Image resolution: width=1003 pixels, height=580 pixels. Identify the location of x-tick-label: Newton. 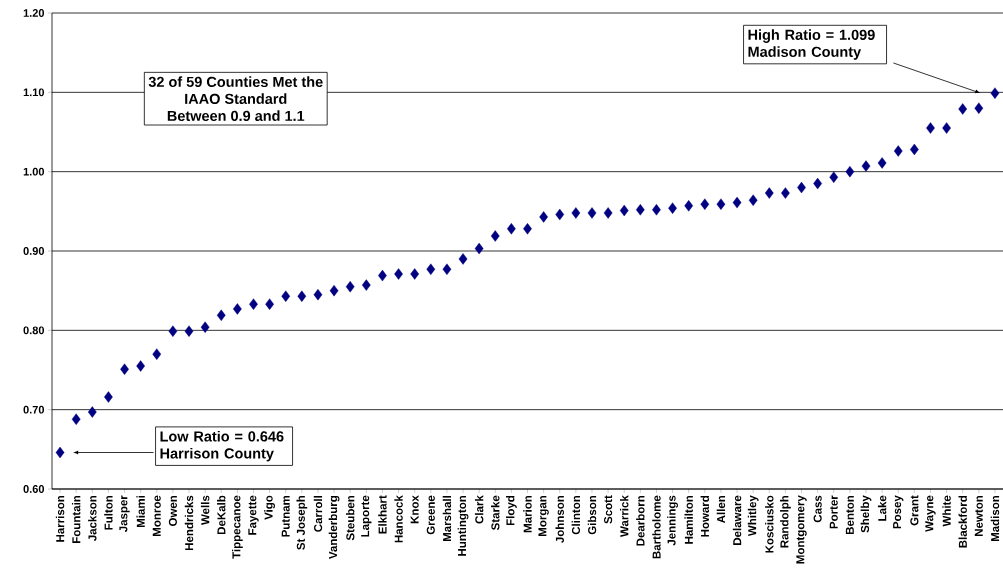
(978, 515).